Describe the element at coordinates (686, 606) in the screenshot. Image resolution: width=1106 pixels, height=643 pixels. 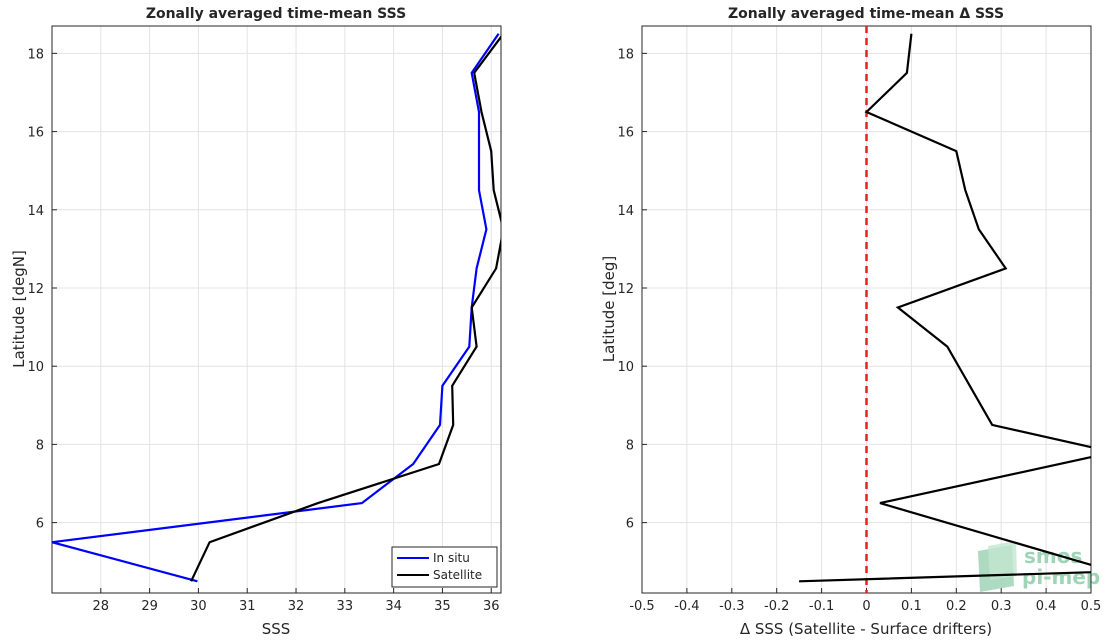
I see `x-tick-label: -0.4` at that location.